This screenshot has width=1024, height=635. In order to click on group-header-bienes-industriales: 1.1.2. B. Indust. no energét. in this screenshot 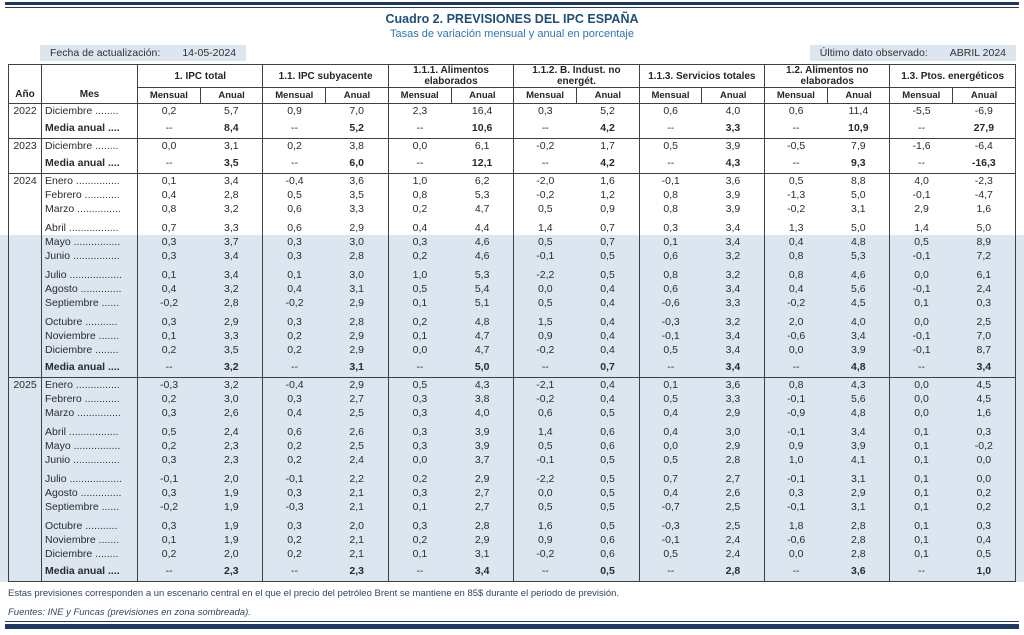, I will do `click(576, 76)`.